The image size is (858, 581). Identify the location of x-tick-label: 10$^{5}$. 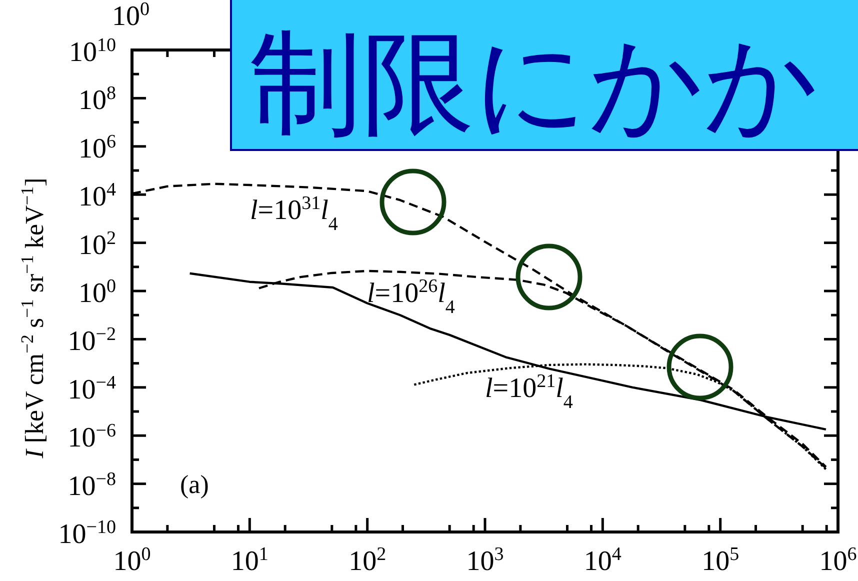
(721, 560).